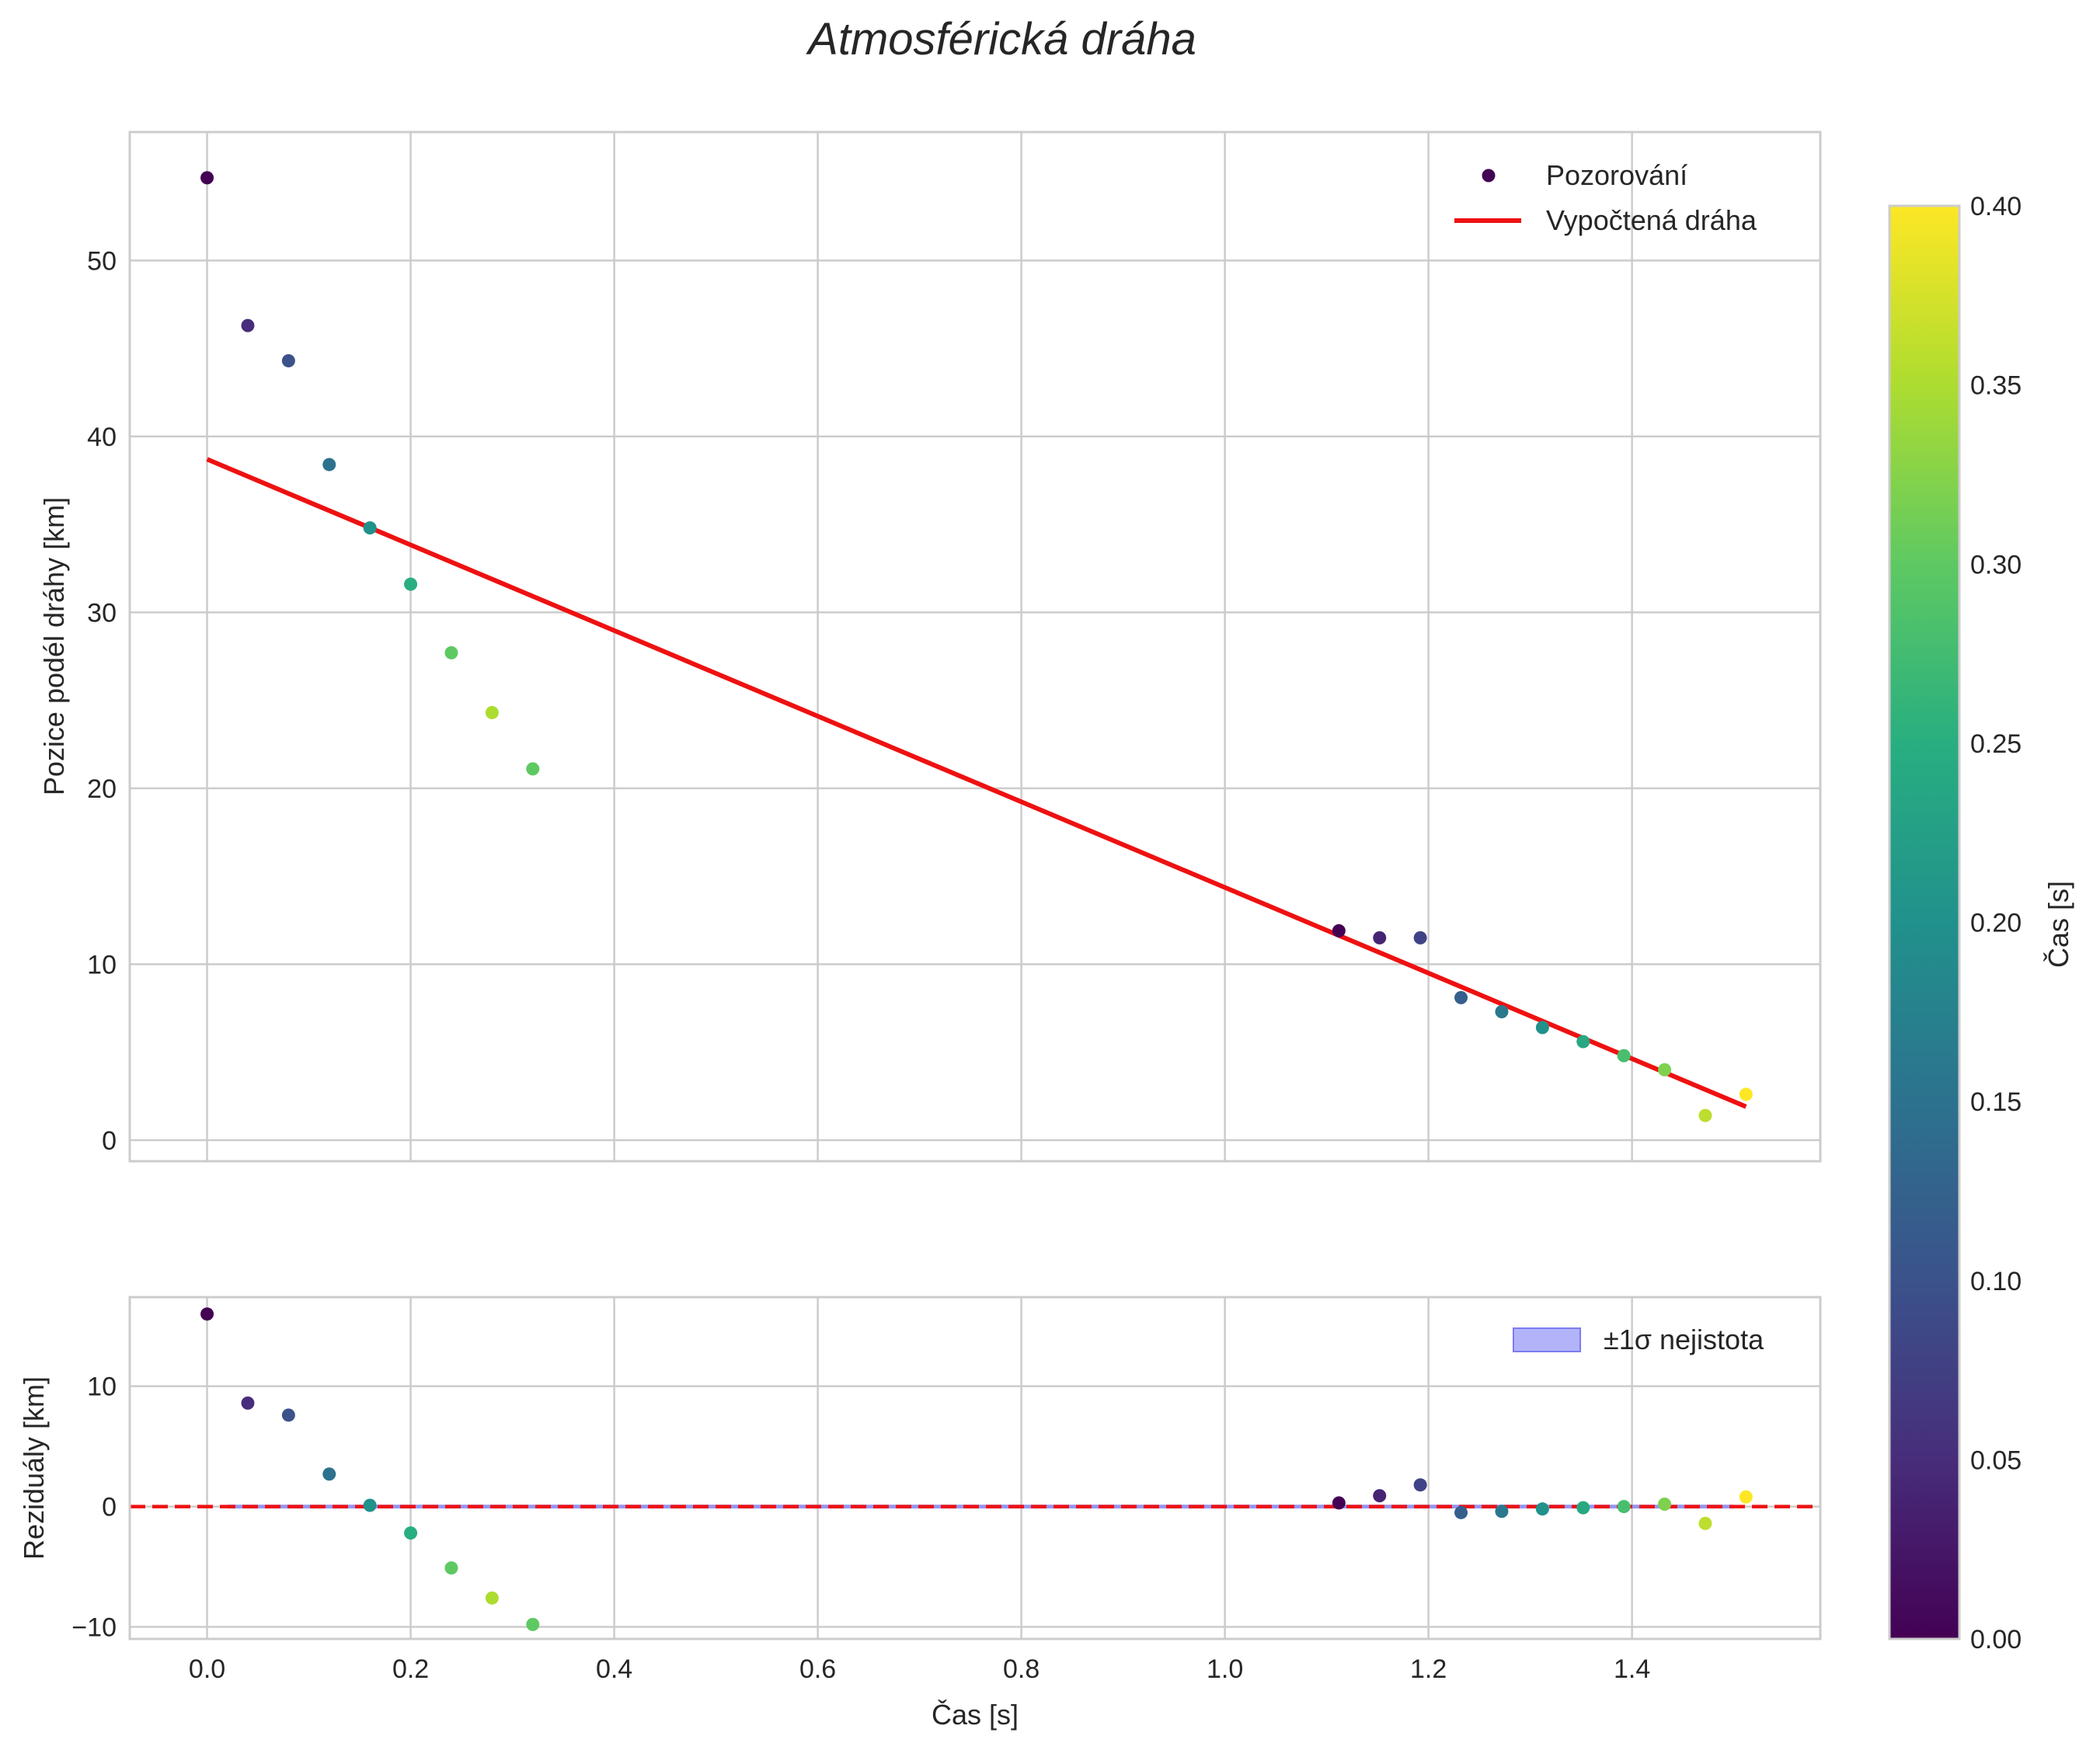  I want to click on bottom-panel-legend: ±1σ nejistota, so click(1638, 1339).